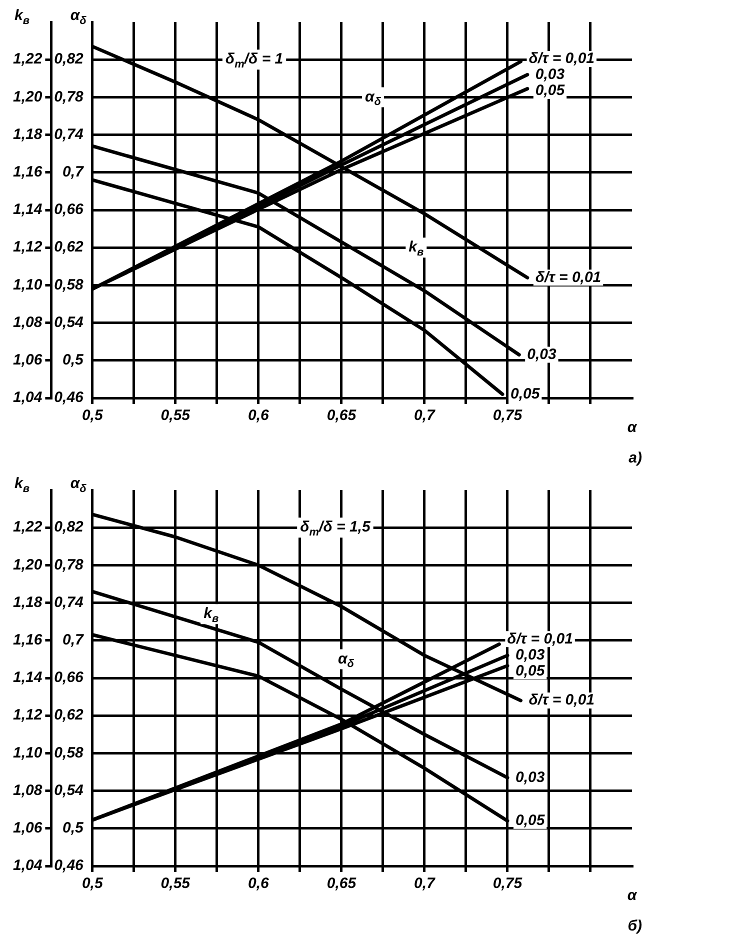  What do you see at coordinates (635, 925) in the screenshot?
I see `text: б)` at bounding box center [635, 925].